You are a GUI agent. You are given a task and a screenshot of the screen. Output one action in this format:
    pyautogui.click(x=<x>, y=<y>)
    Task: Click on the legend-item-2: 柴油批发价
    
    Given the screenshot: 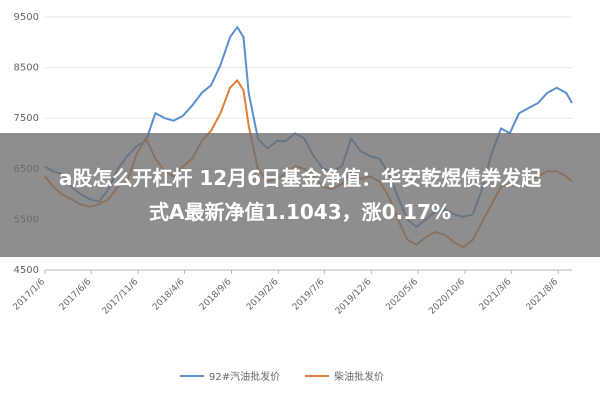 What is the action you would take?
    pyautogui.click(x=344, y=376)
    